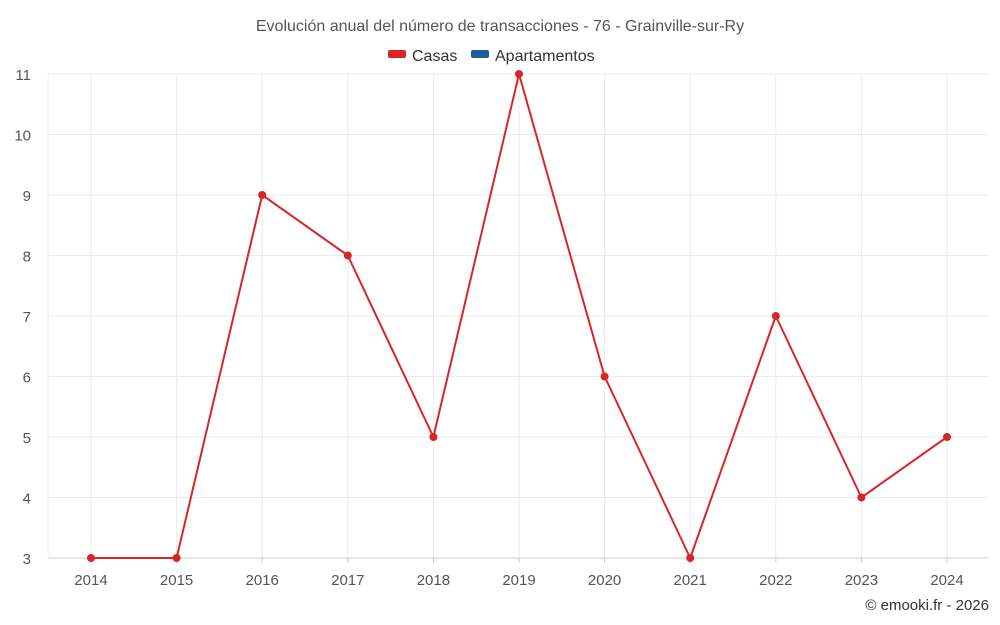  I want to click on y-tick-label: 6, so click(27, 378).